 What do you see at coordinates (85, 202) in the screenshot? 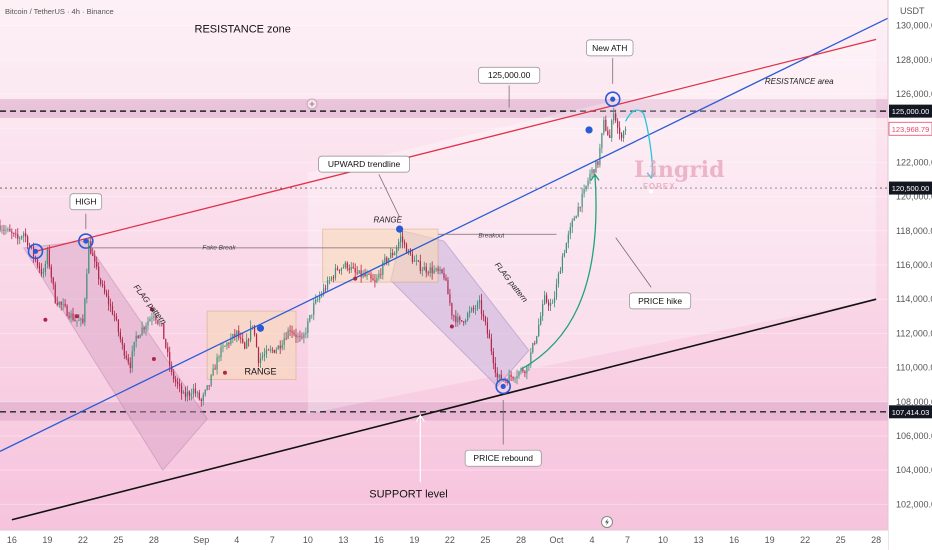
I see `annotation-label: HIGH` at bounding box center [85, 202].